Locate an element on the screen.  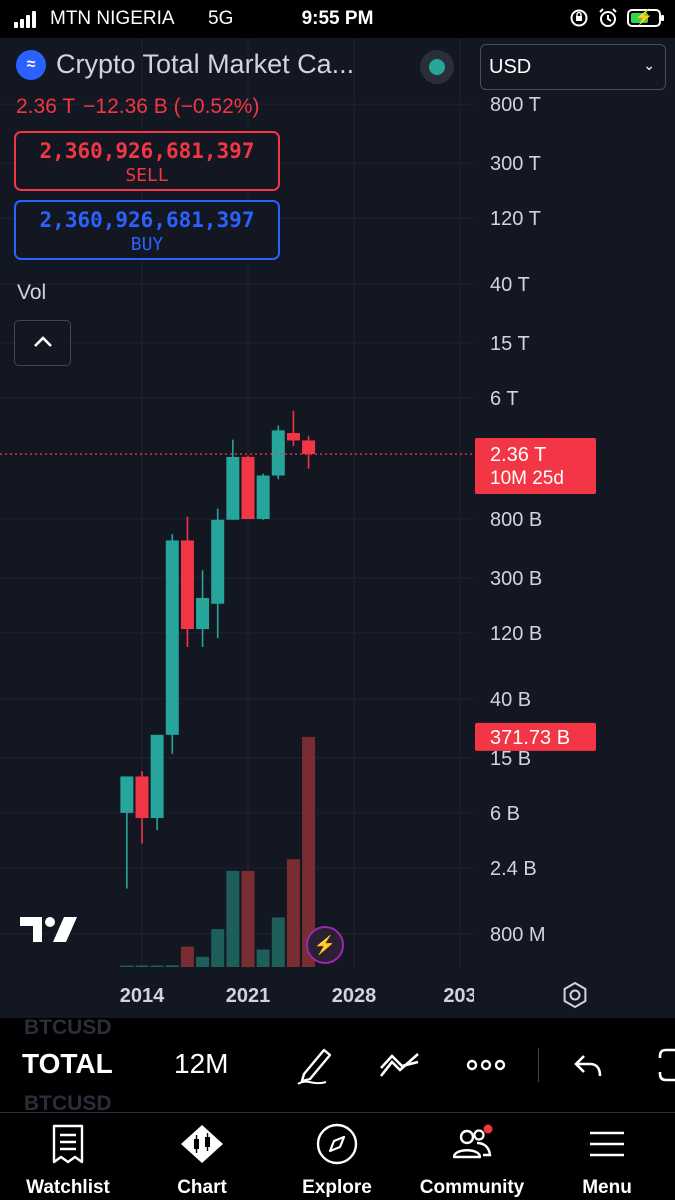
flash-icon: ⚡ is located at coordinates (325, 945).